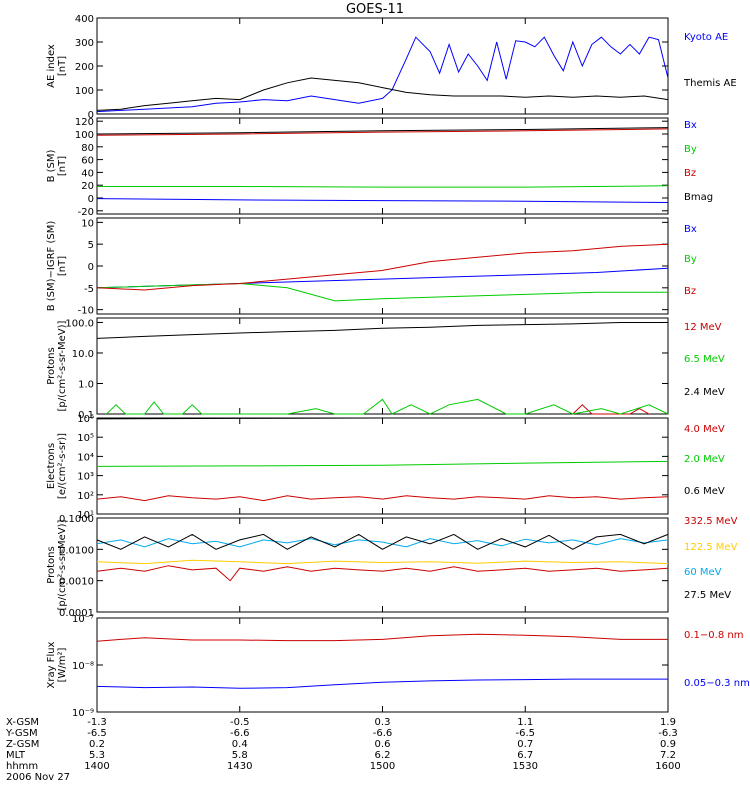  What do you see at coordinates (704, 359) in the screenshot?
I see `legend-entry: 6.5 MeV` at bounding box center [704, 359].